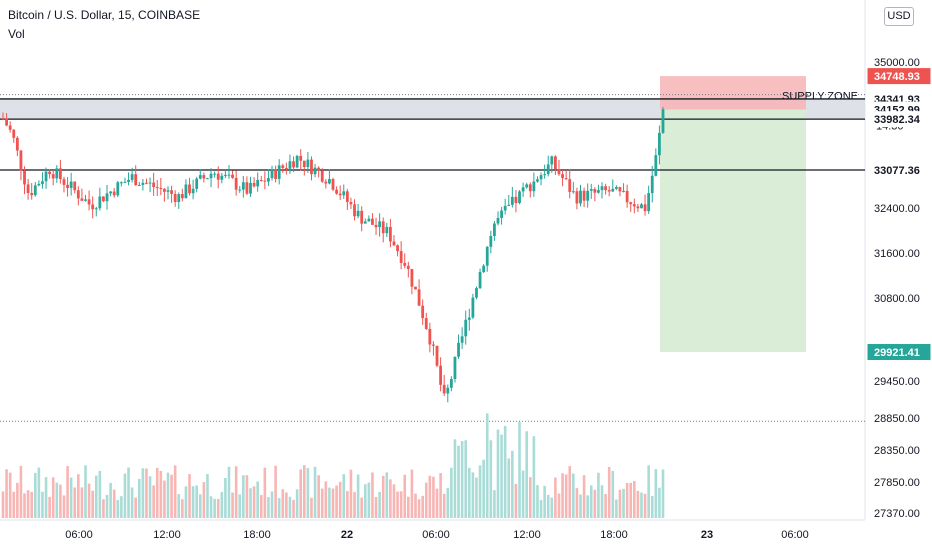  Describe the element at coordinates (820, 97) in the screenshot. I see `supply-zone-label: SUPPLY ZONE` at that location.